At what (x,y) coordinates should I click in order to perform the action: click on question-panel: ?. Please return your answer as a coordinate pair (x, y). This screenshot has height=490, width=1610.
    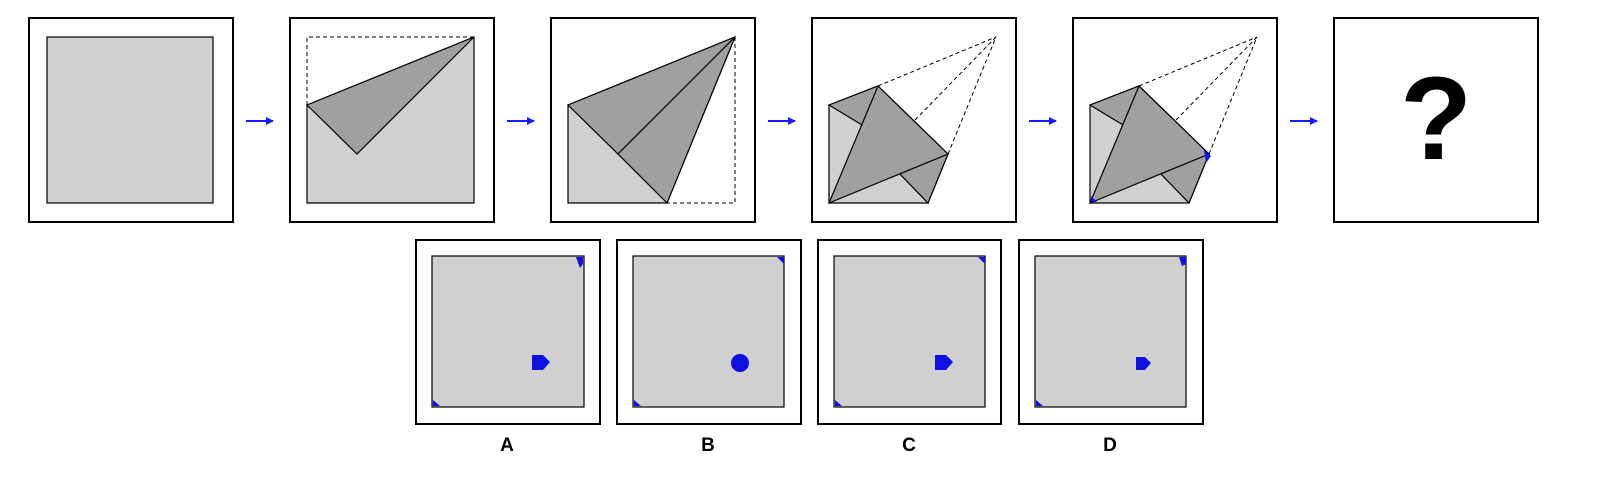
    Looking at the image, I should click on (1436, 120).